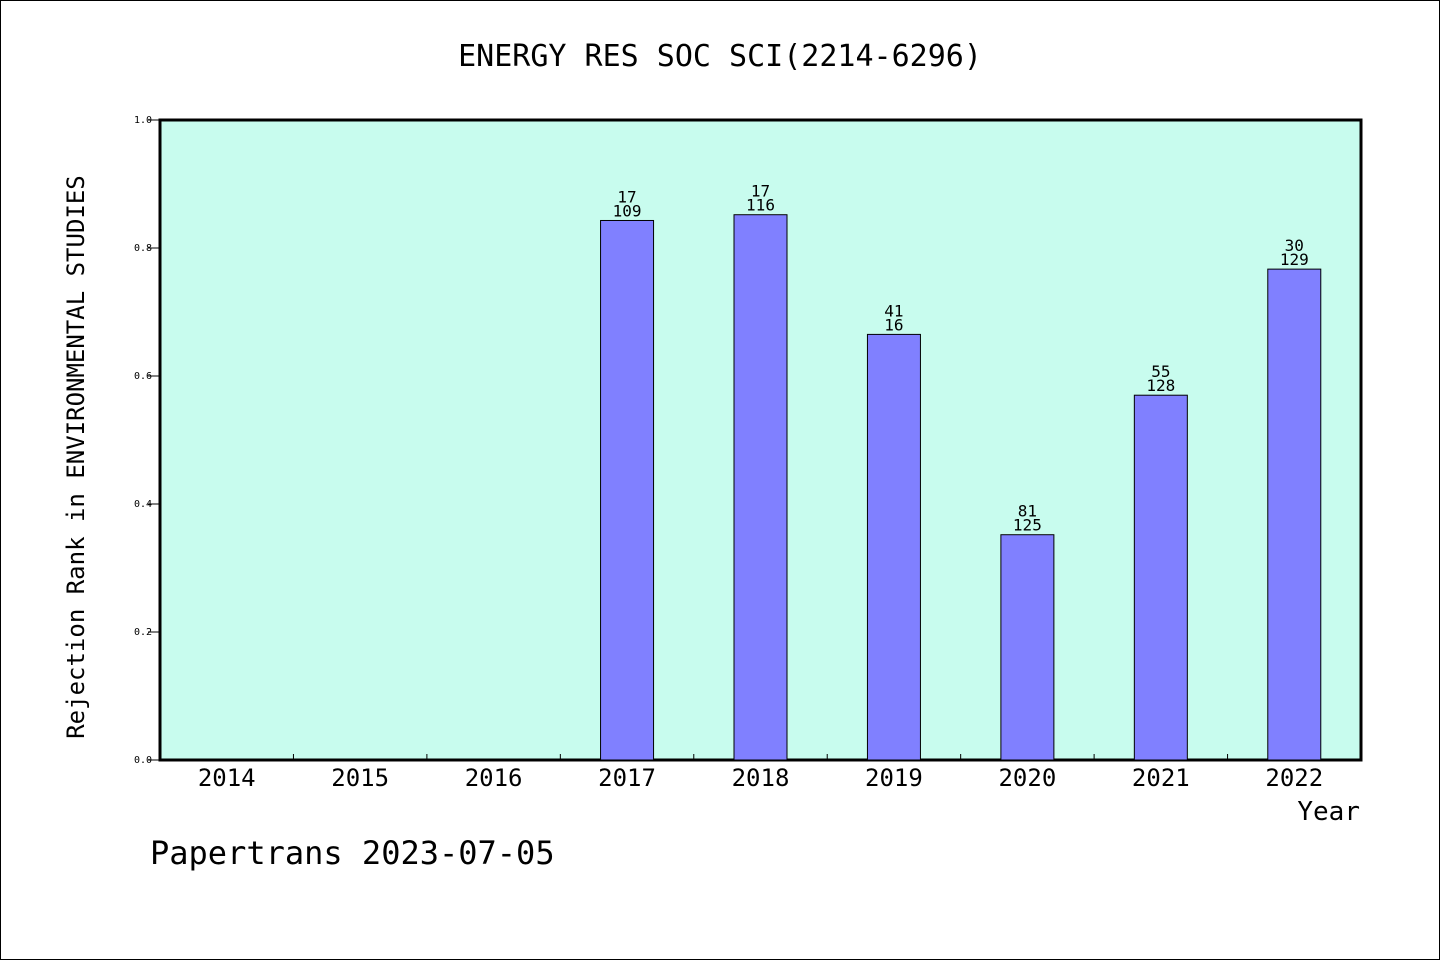 The width and height of the screenshot is (1440, 960). I want to click on chart-title: ENERGY RES SOC SCI(2214-6296), so click(720, 56).